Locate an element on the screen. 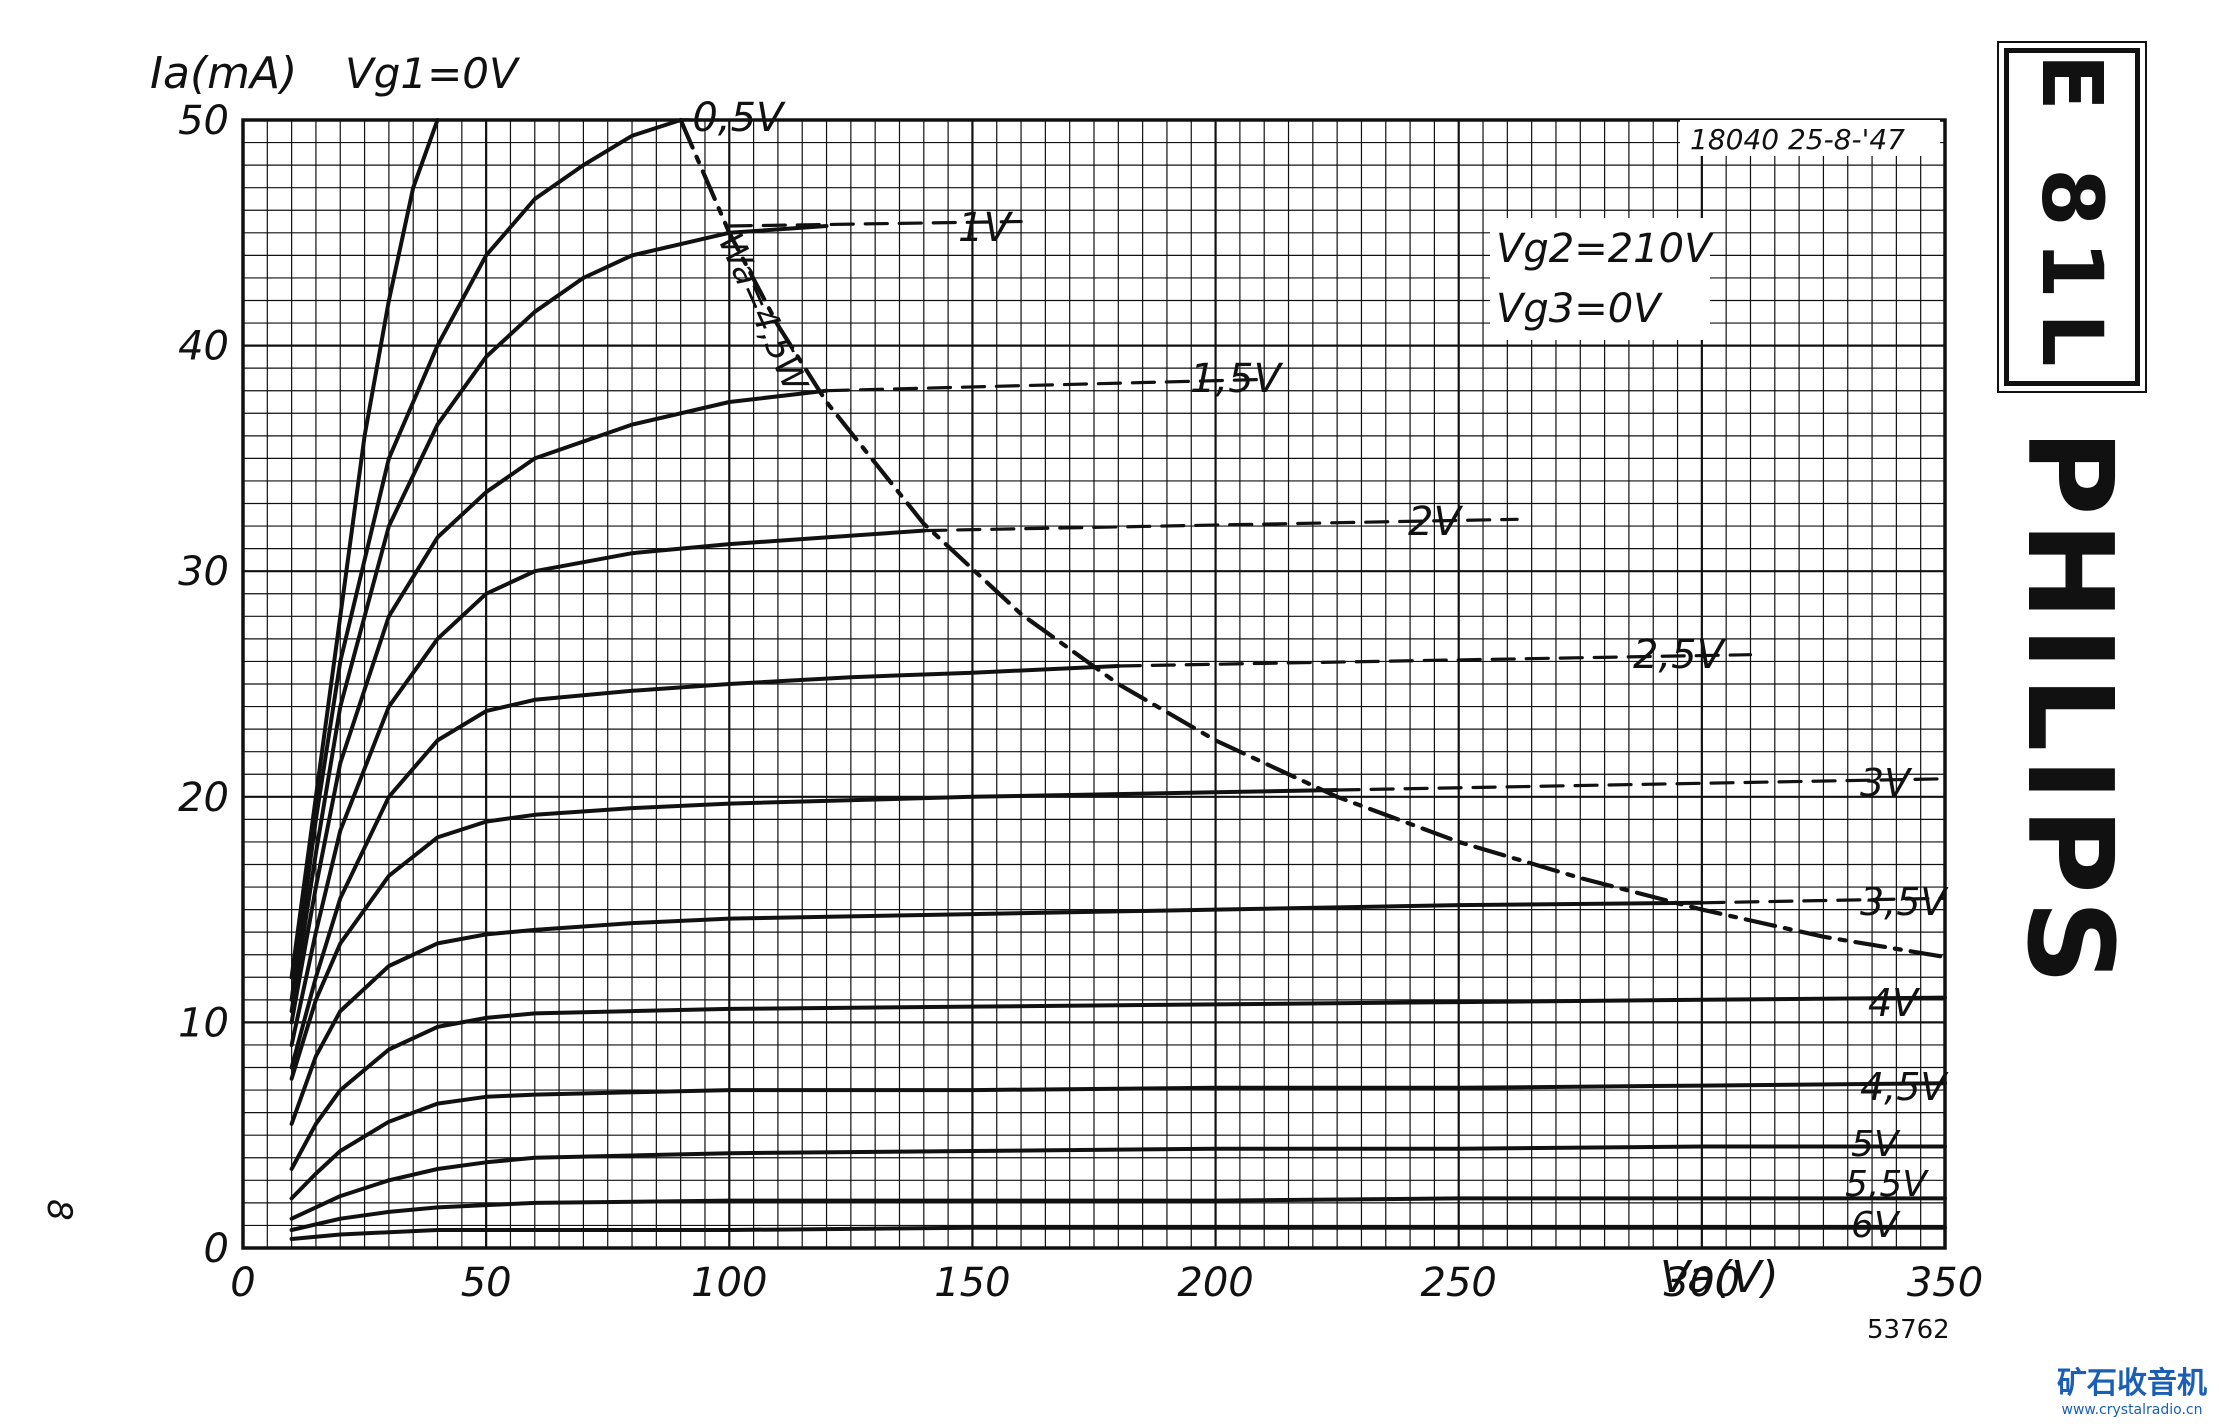 Image resolution: width=2219 pixels, height=1424 pixels. side-mark: 8 is located at coordinates (58, 1210).